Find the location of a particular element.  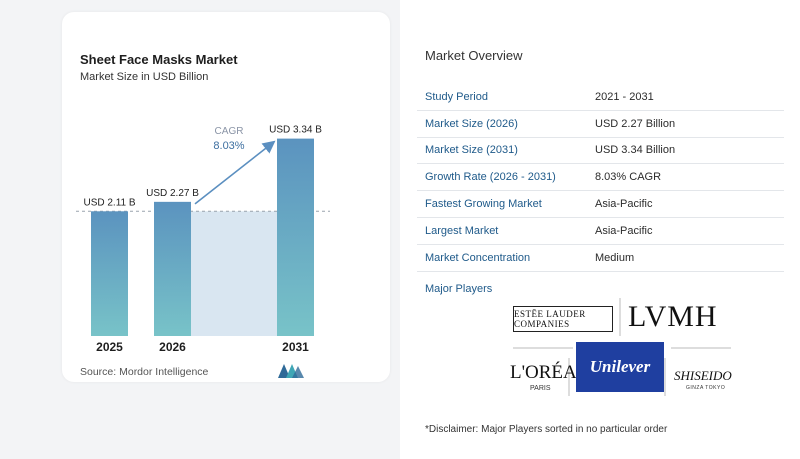

major-players-logos is located at coordinates (622, 347).